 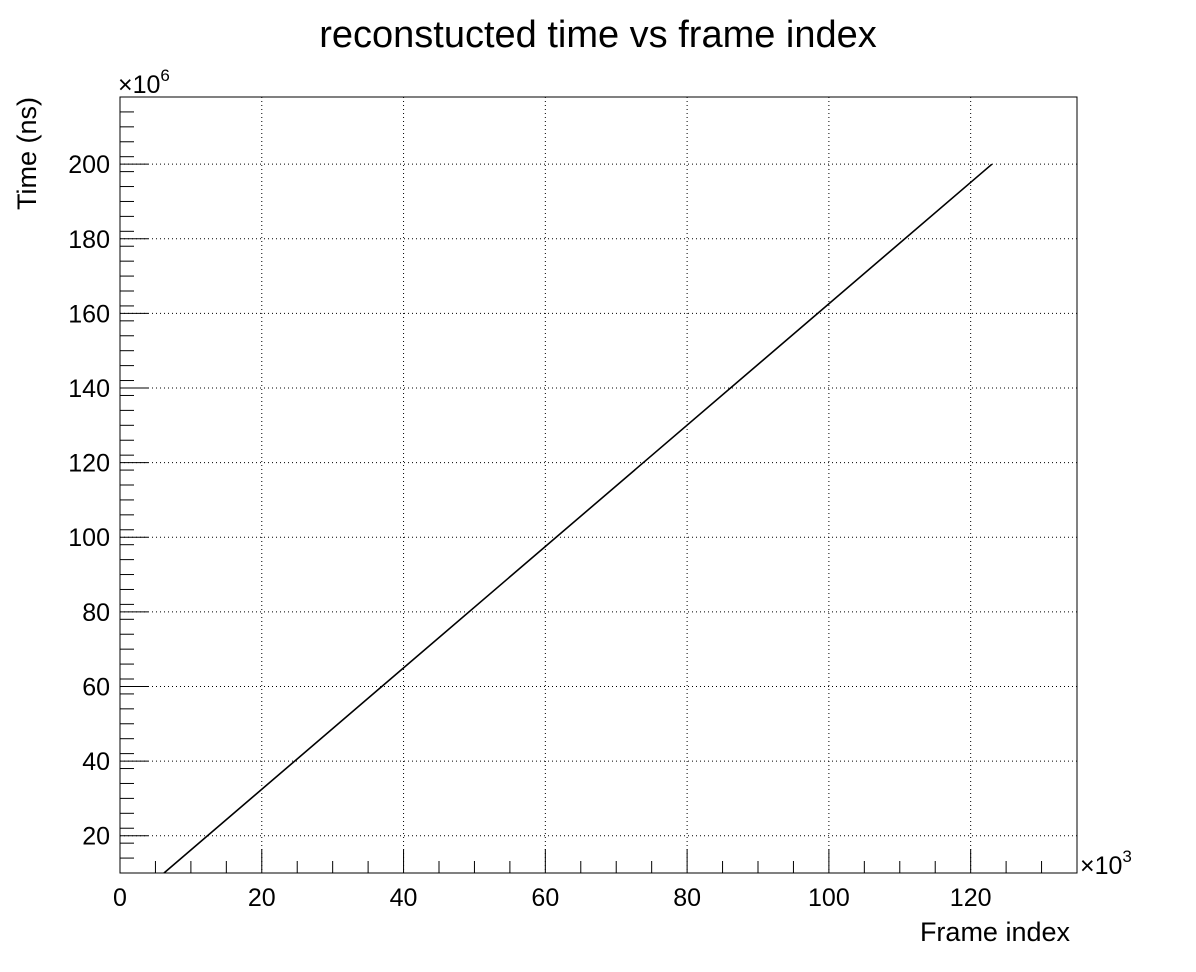 I want to click on x-multiplier: ×10³, so click(x=1106, y=863).